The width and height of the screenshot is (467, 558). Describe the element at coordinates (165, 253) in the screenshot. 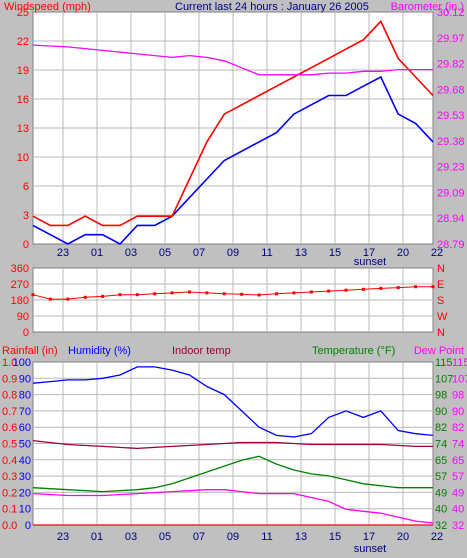

I see `wind-x-tick: 05` at that location.